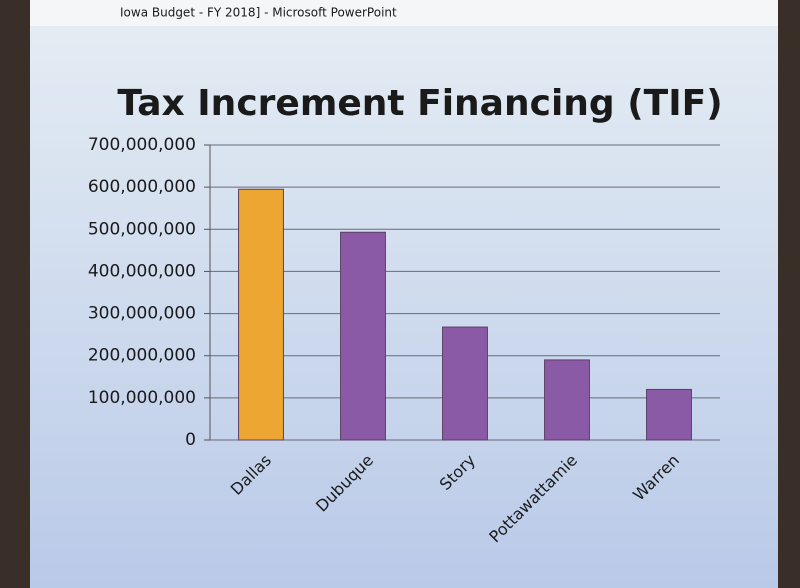  What do you see at coordinates (142, 398) in the screenshot?
I see `y-tick-label: 100,000,000` at bounding box center [142, 398].